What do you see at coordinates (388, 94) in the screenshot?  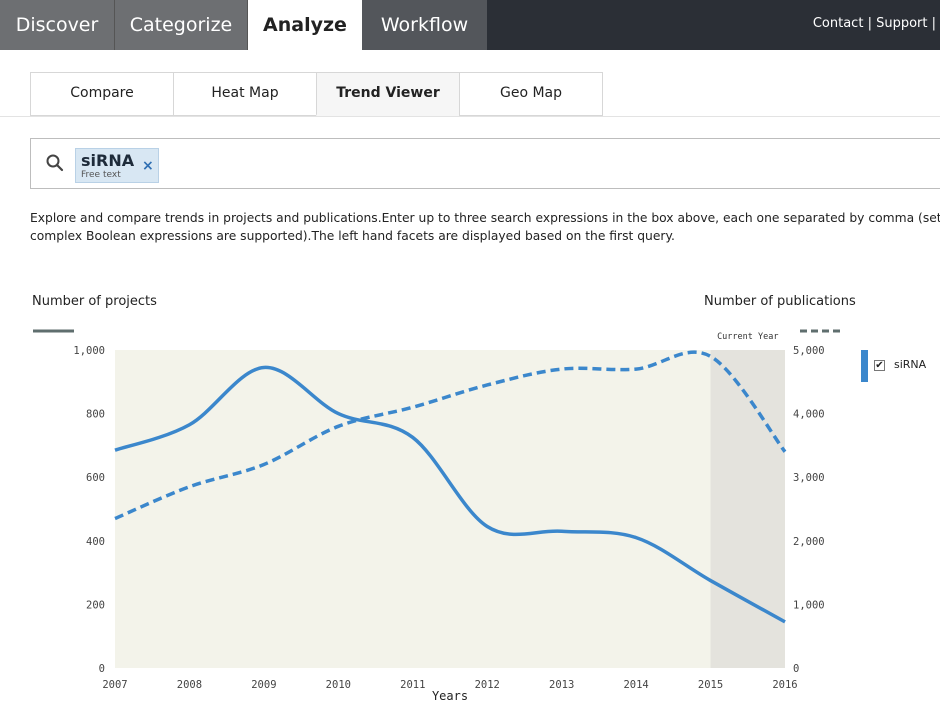 I see `tab-trend-viewer: Trend Viewer` at bounding box center [388, 94].